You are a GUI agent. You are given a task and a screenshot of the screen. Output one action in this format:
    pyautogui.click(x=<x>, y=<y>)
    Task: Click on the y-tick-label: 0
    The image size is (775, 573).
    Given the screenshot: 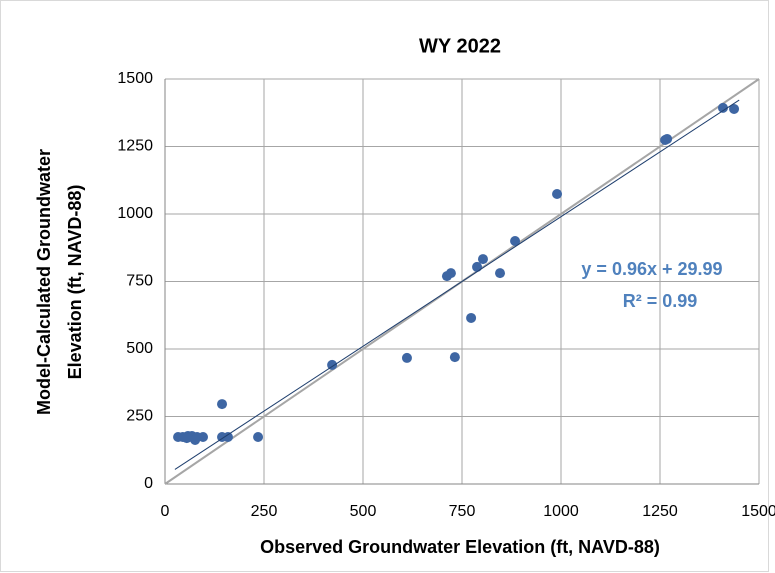 What is the action you would take?
    pyautogui.click(x=148, y=483)
    